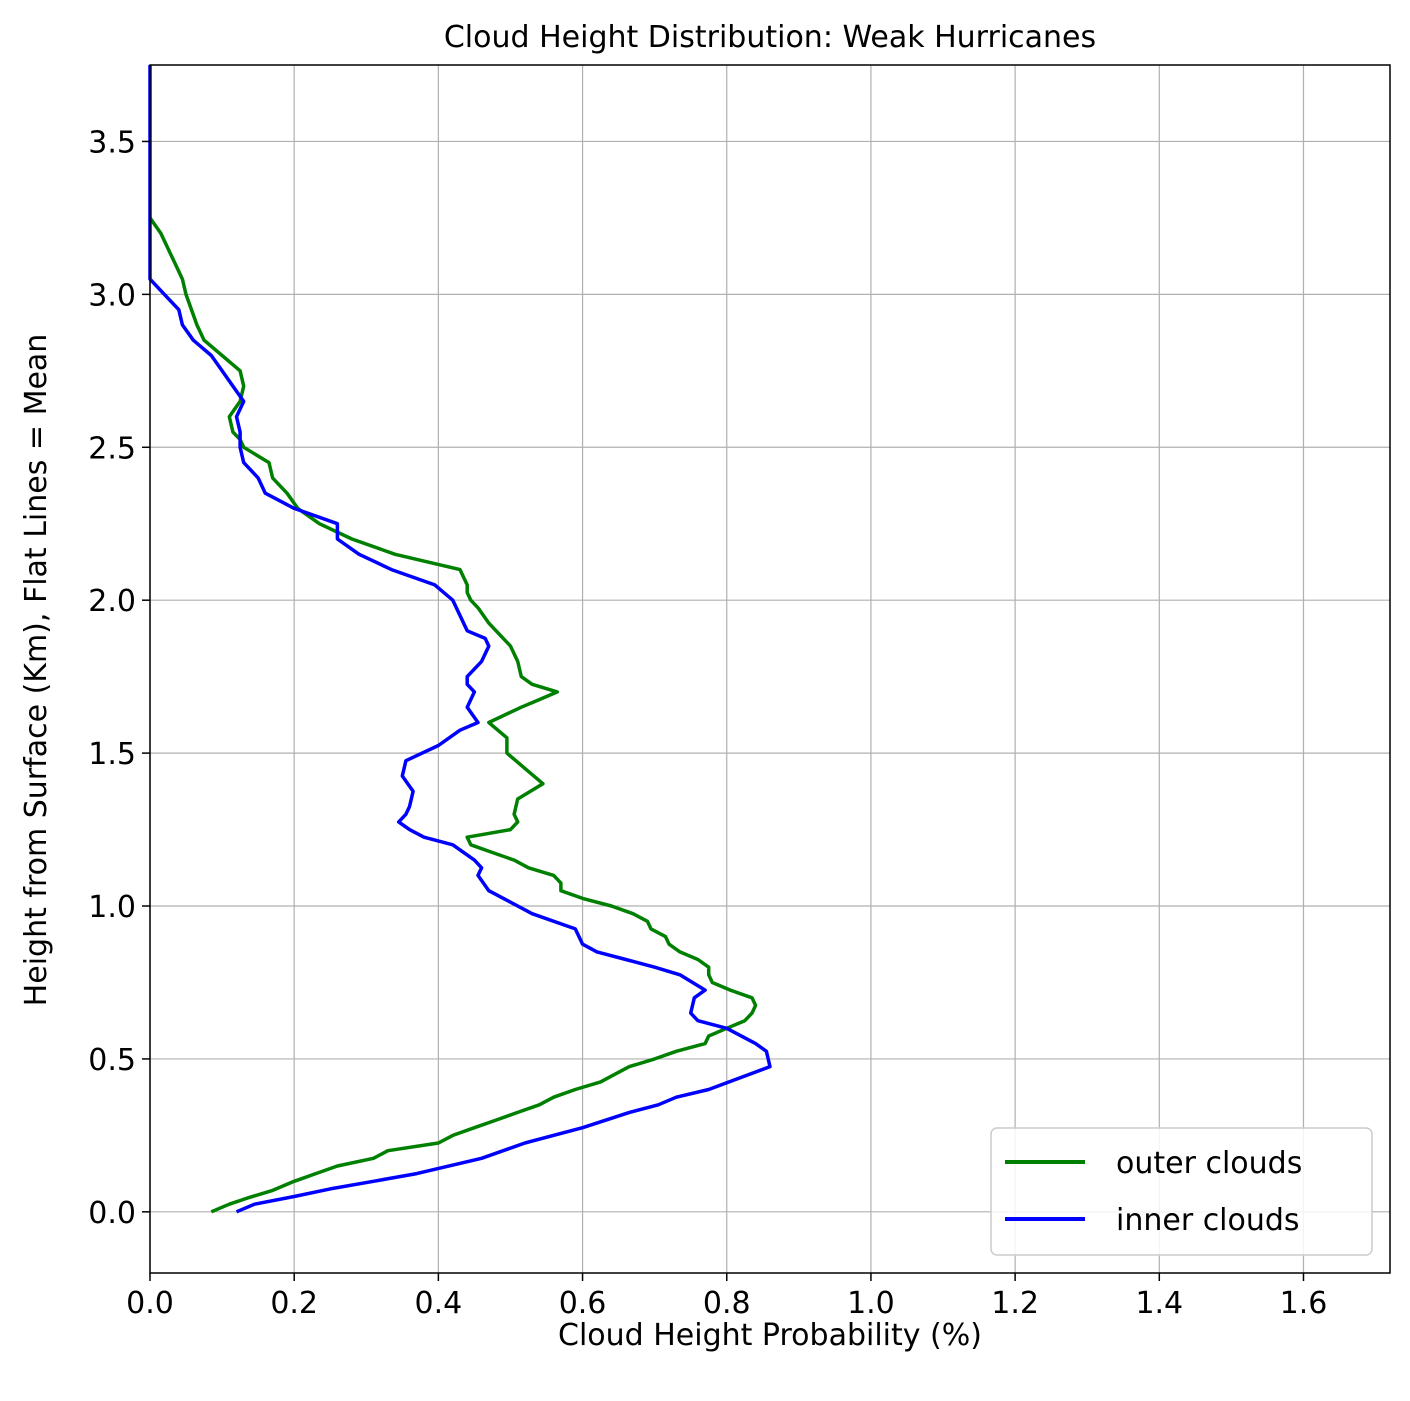 This screenshot has height=1401, width=1410. Describe the element at coordinates (1159, 1303) in the screenshot. I see `x-tick-label: 1.4` at that location.